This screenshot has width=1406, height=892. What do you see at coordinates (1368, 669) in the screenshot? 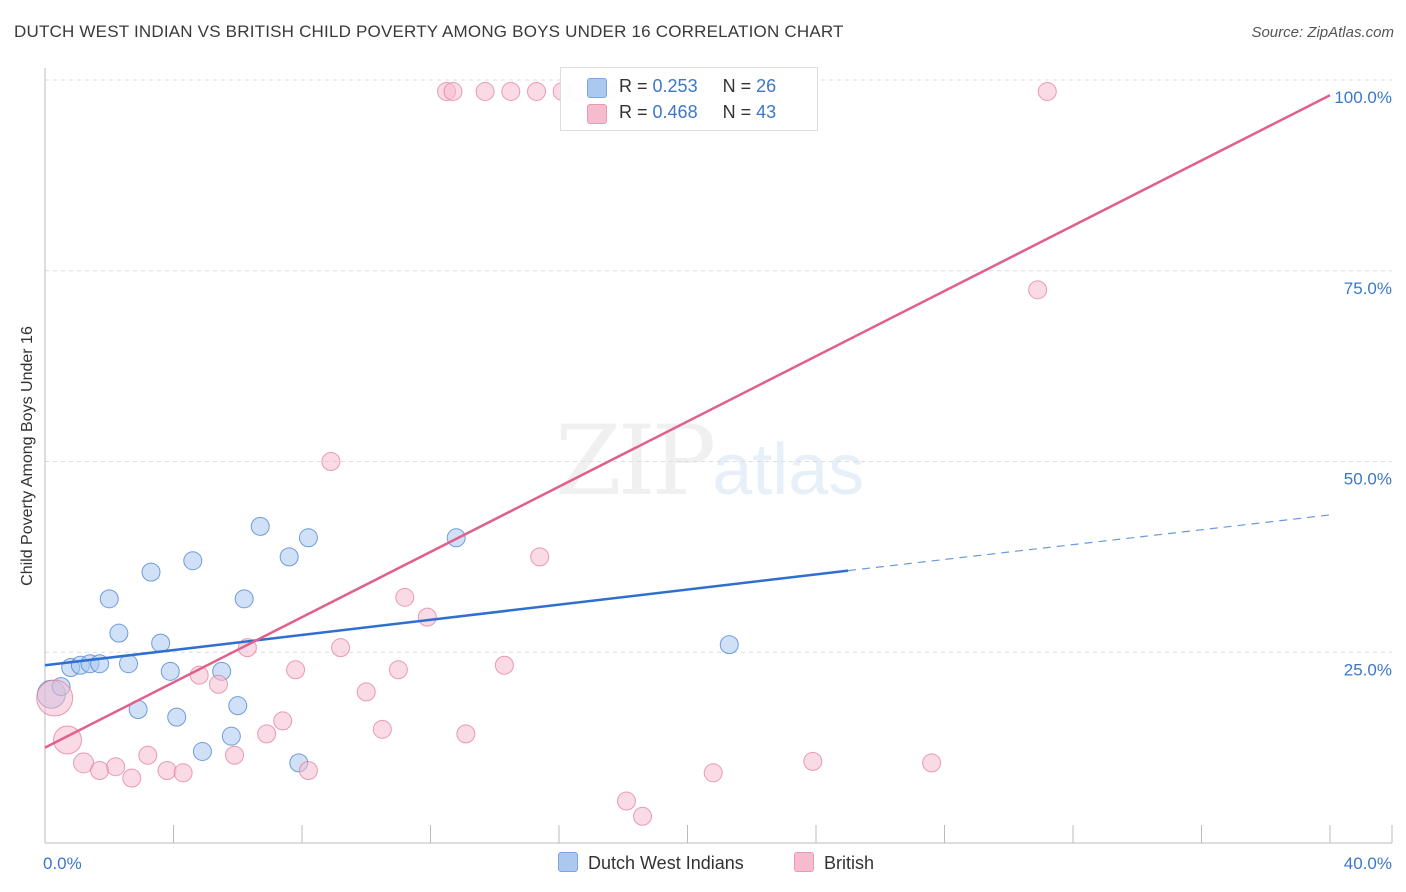
I see `y-tick-label: 25.0%` at bounding box center [1368, 669].